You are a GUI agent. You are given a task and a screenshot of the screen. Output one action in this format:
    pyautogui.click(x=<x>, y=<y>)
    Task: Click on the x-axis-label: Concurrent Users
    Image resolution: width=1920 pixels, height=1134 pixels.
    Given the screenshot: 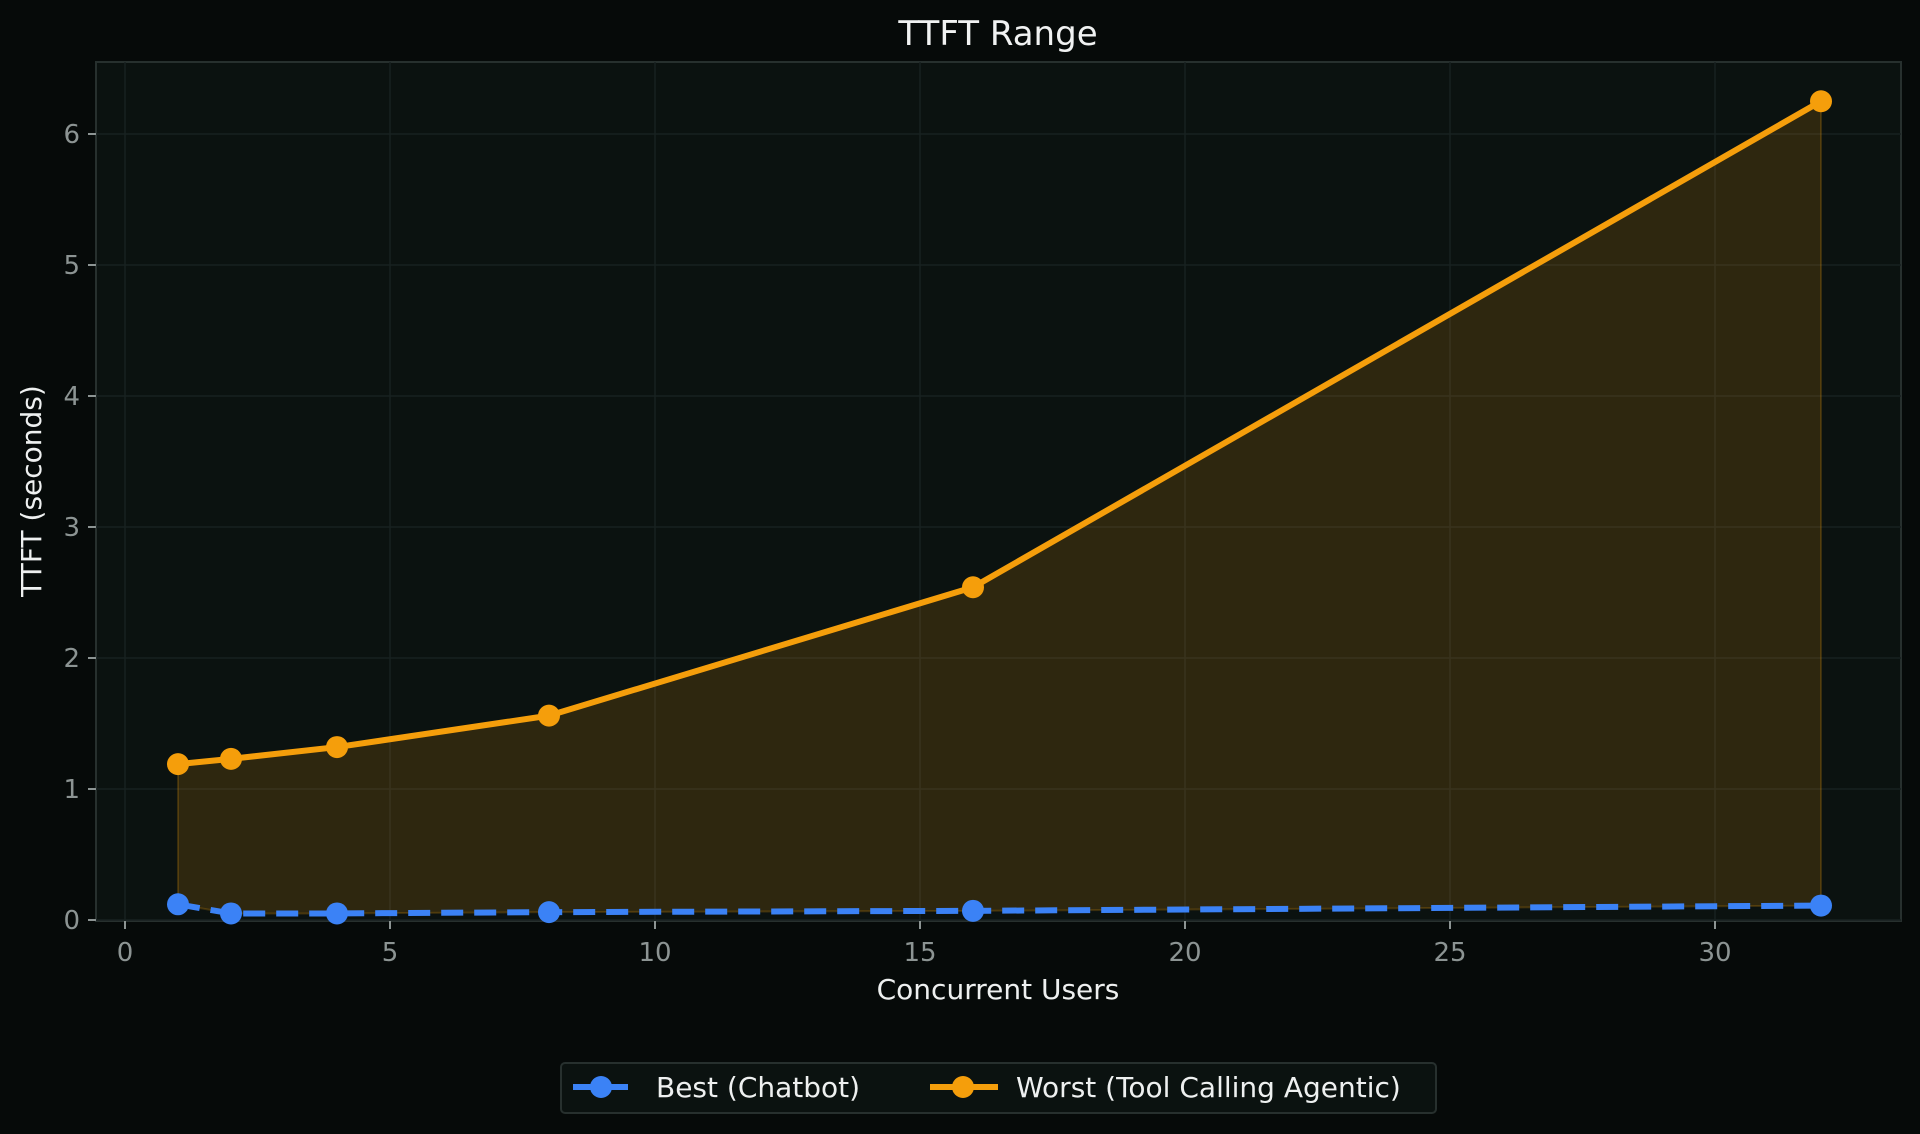 What is the action you would take?
    pyautogui.click(x=998, y=989)
    